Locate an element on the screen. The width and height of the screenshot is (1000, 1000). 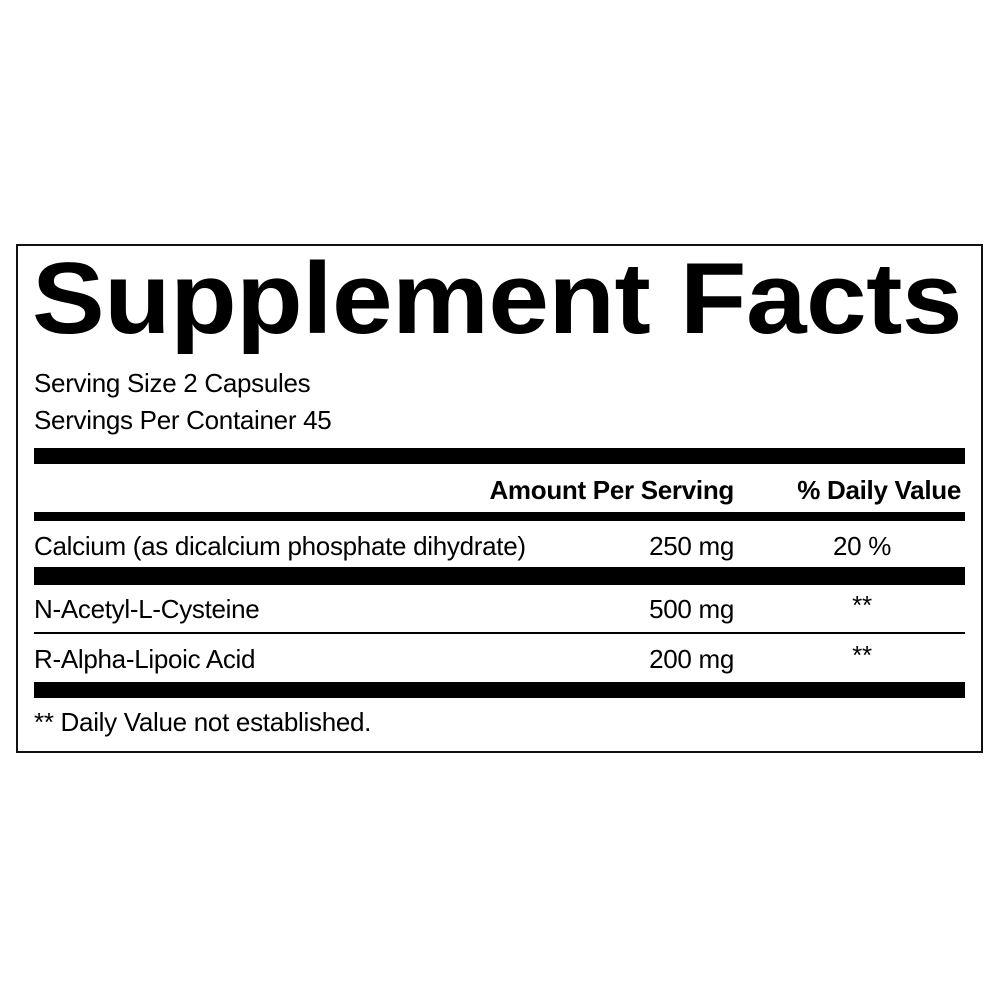
nutrient-dv: 20 % is located at coordinates (862, 546).